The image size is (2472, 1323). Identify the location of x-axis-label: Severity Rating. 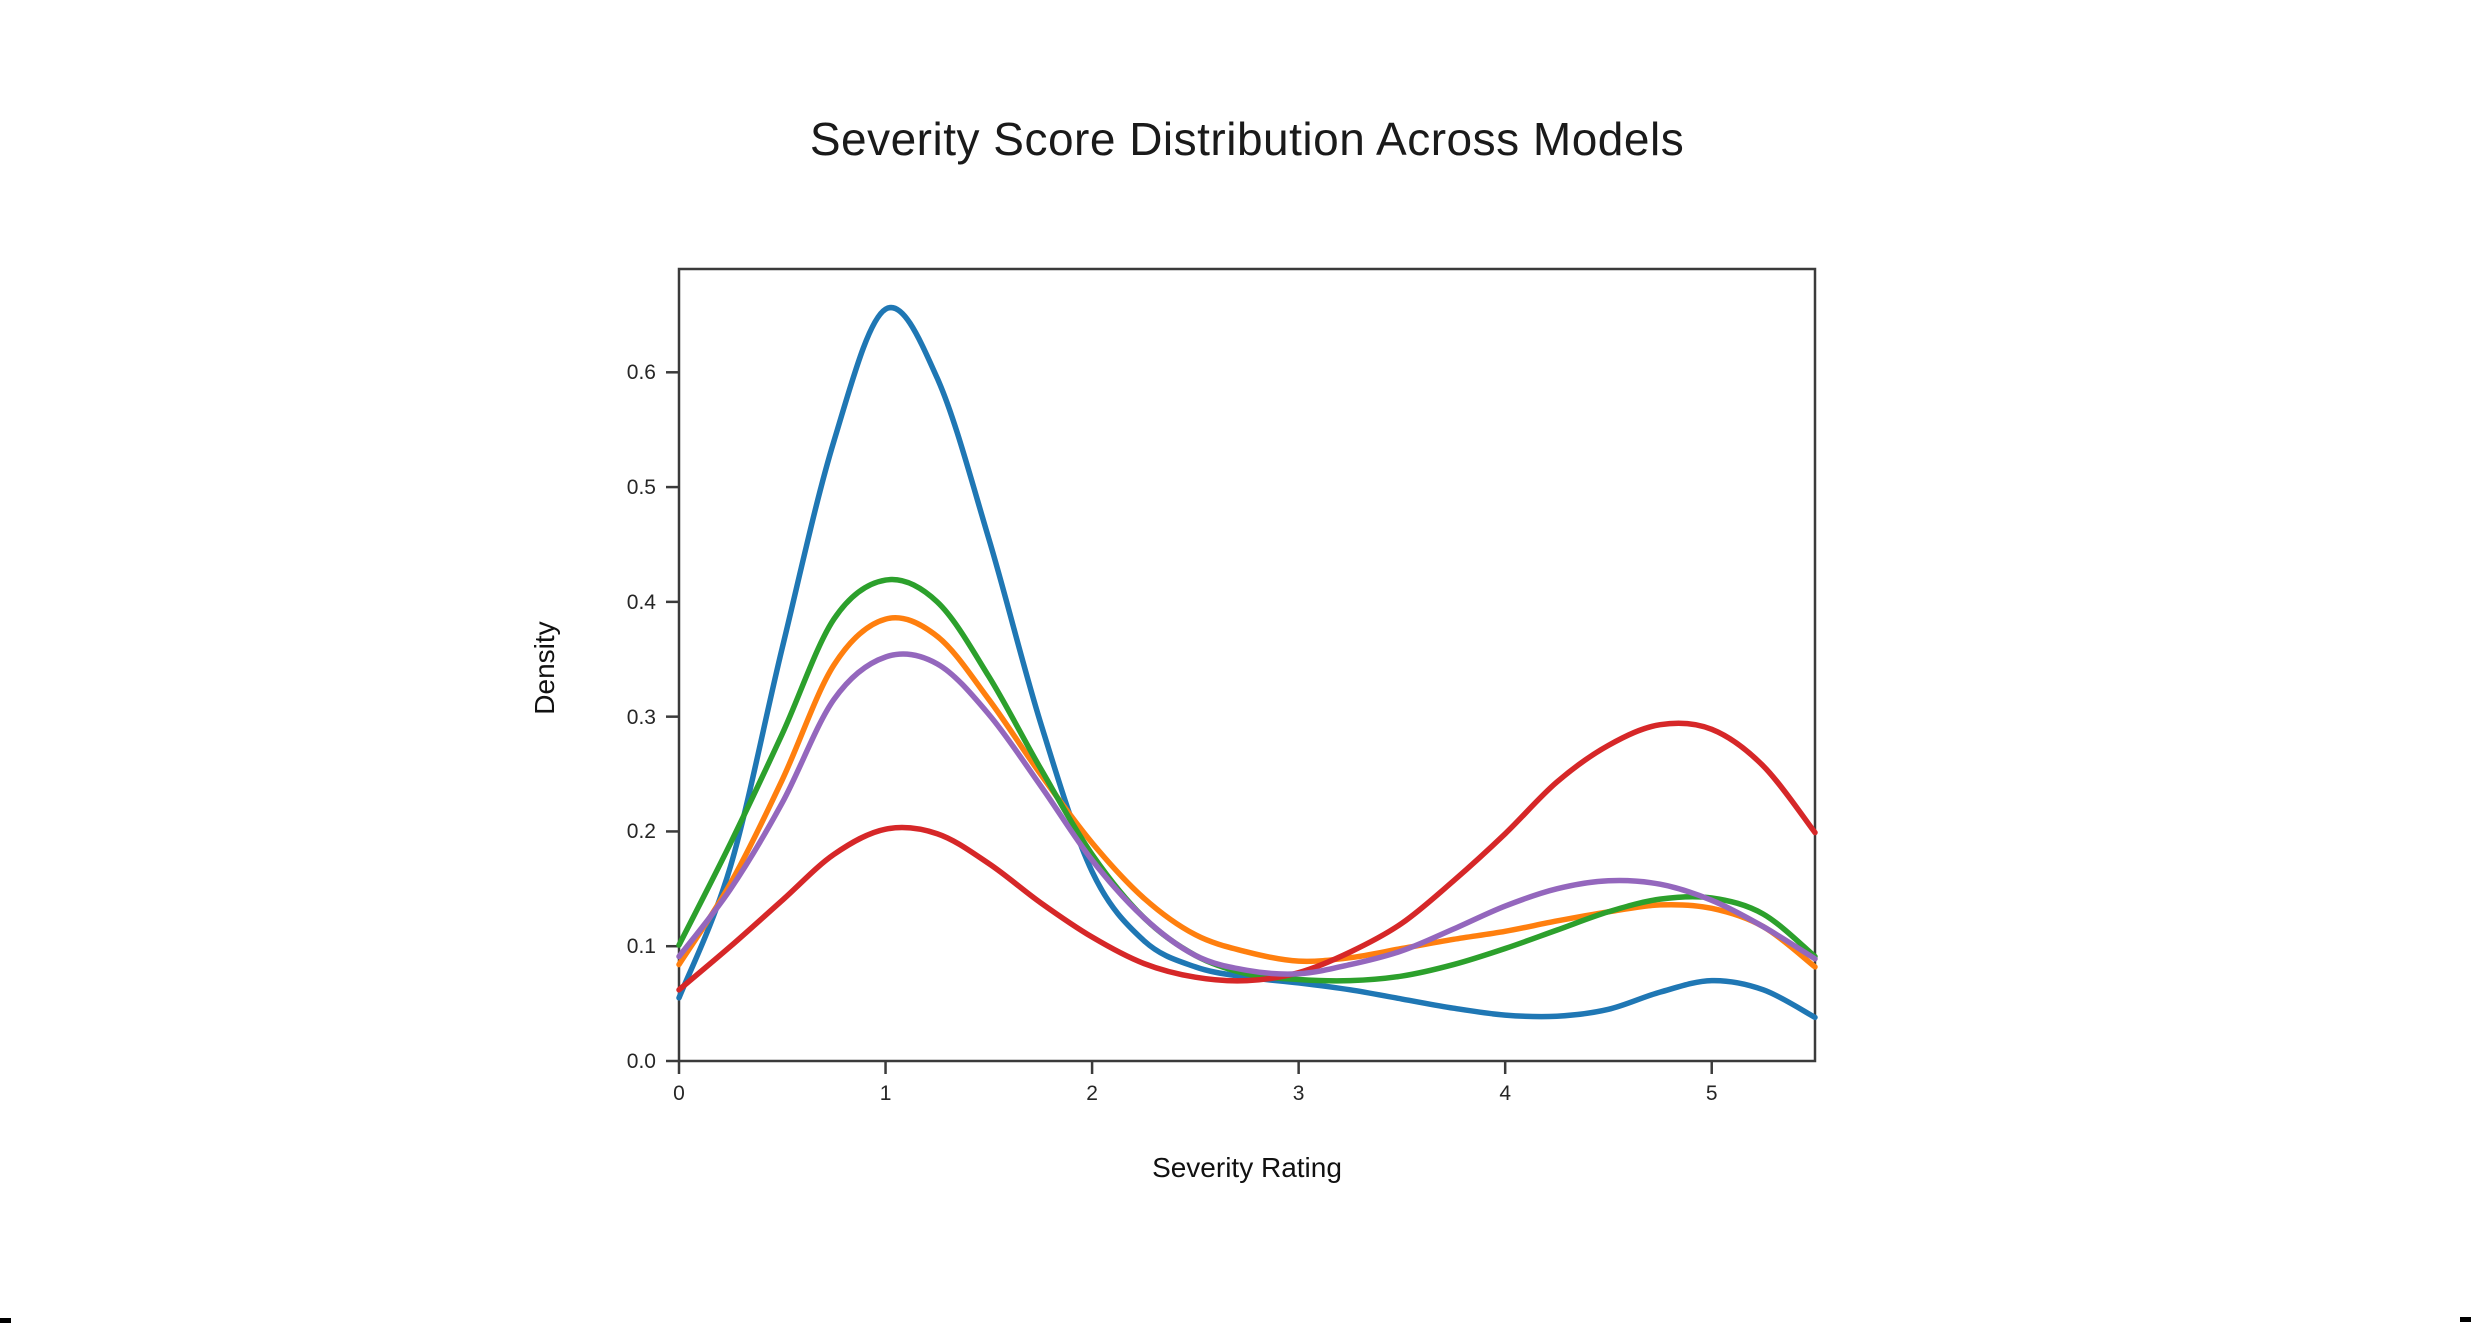
(1247, 1167).